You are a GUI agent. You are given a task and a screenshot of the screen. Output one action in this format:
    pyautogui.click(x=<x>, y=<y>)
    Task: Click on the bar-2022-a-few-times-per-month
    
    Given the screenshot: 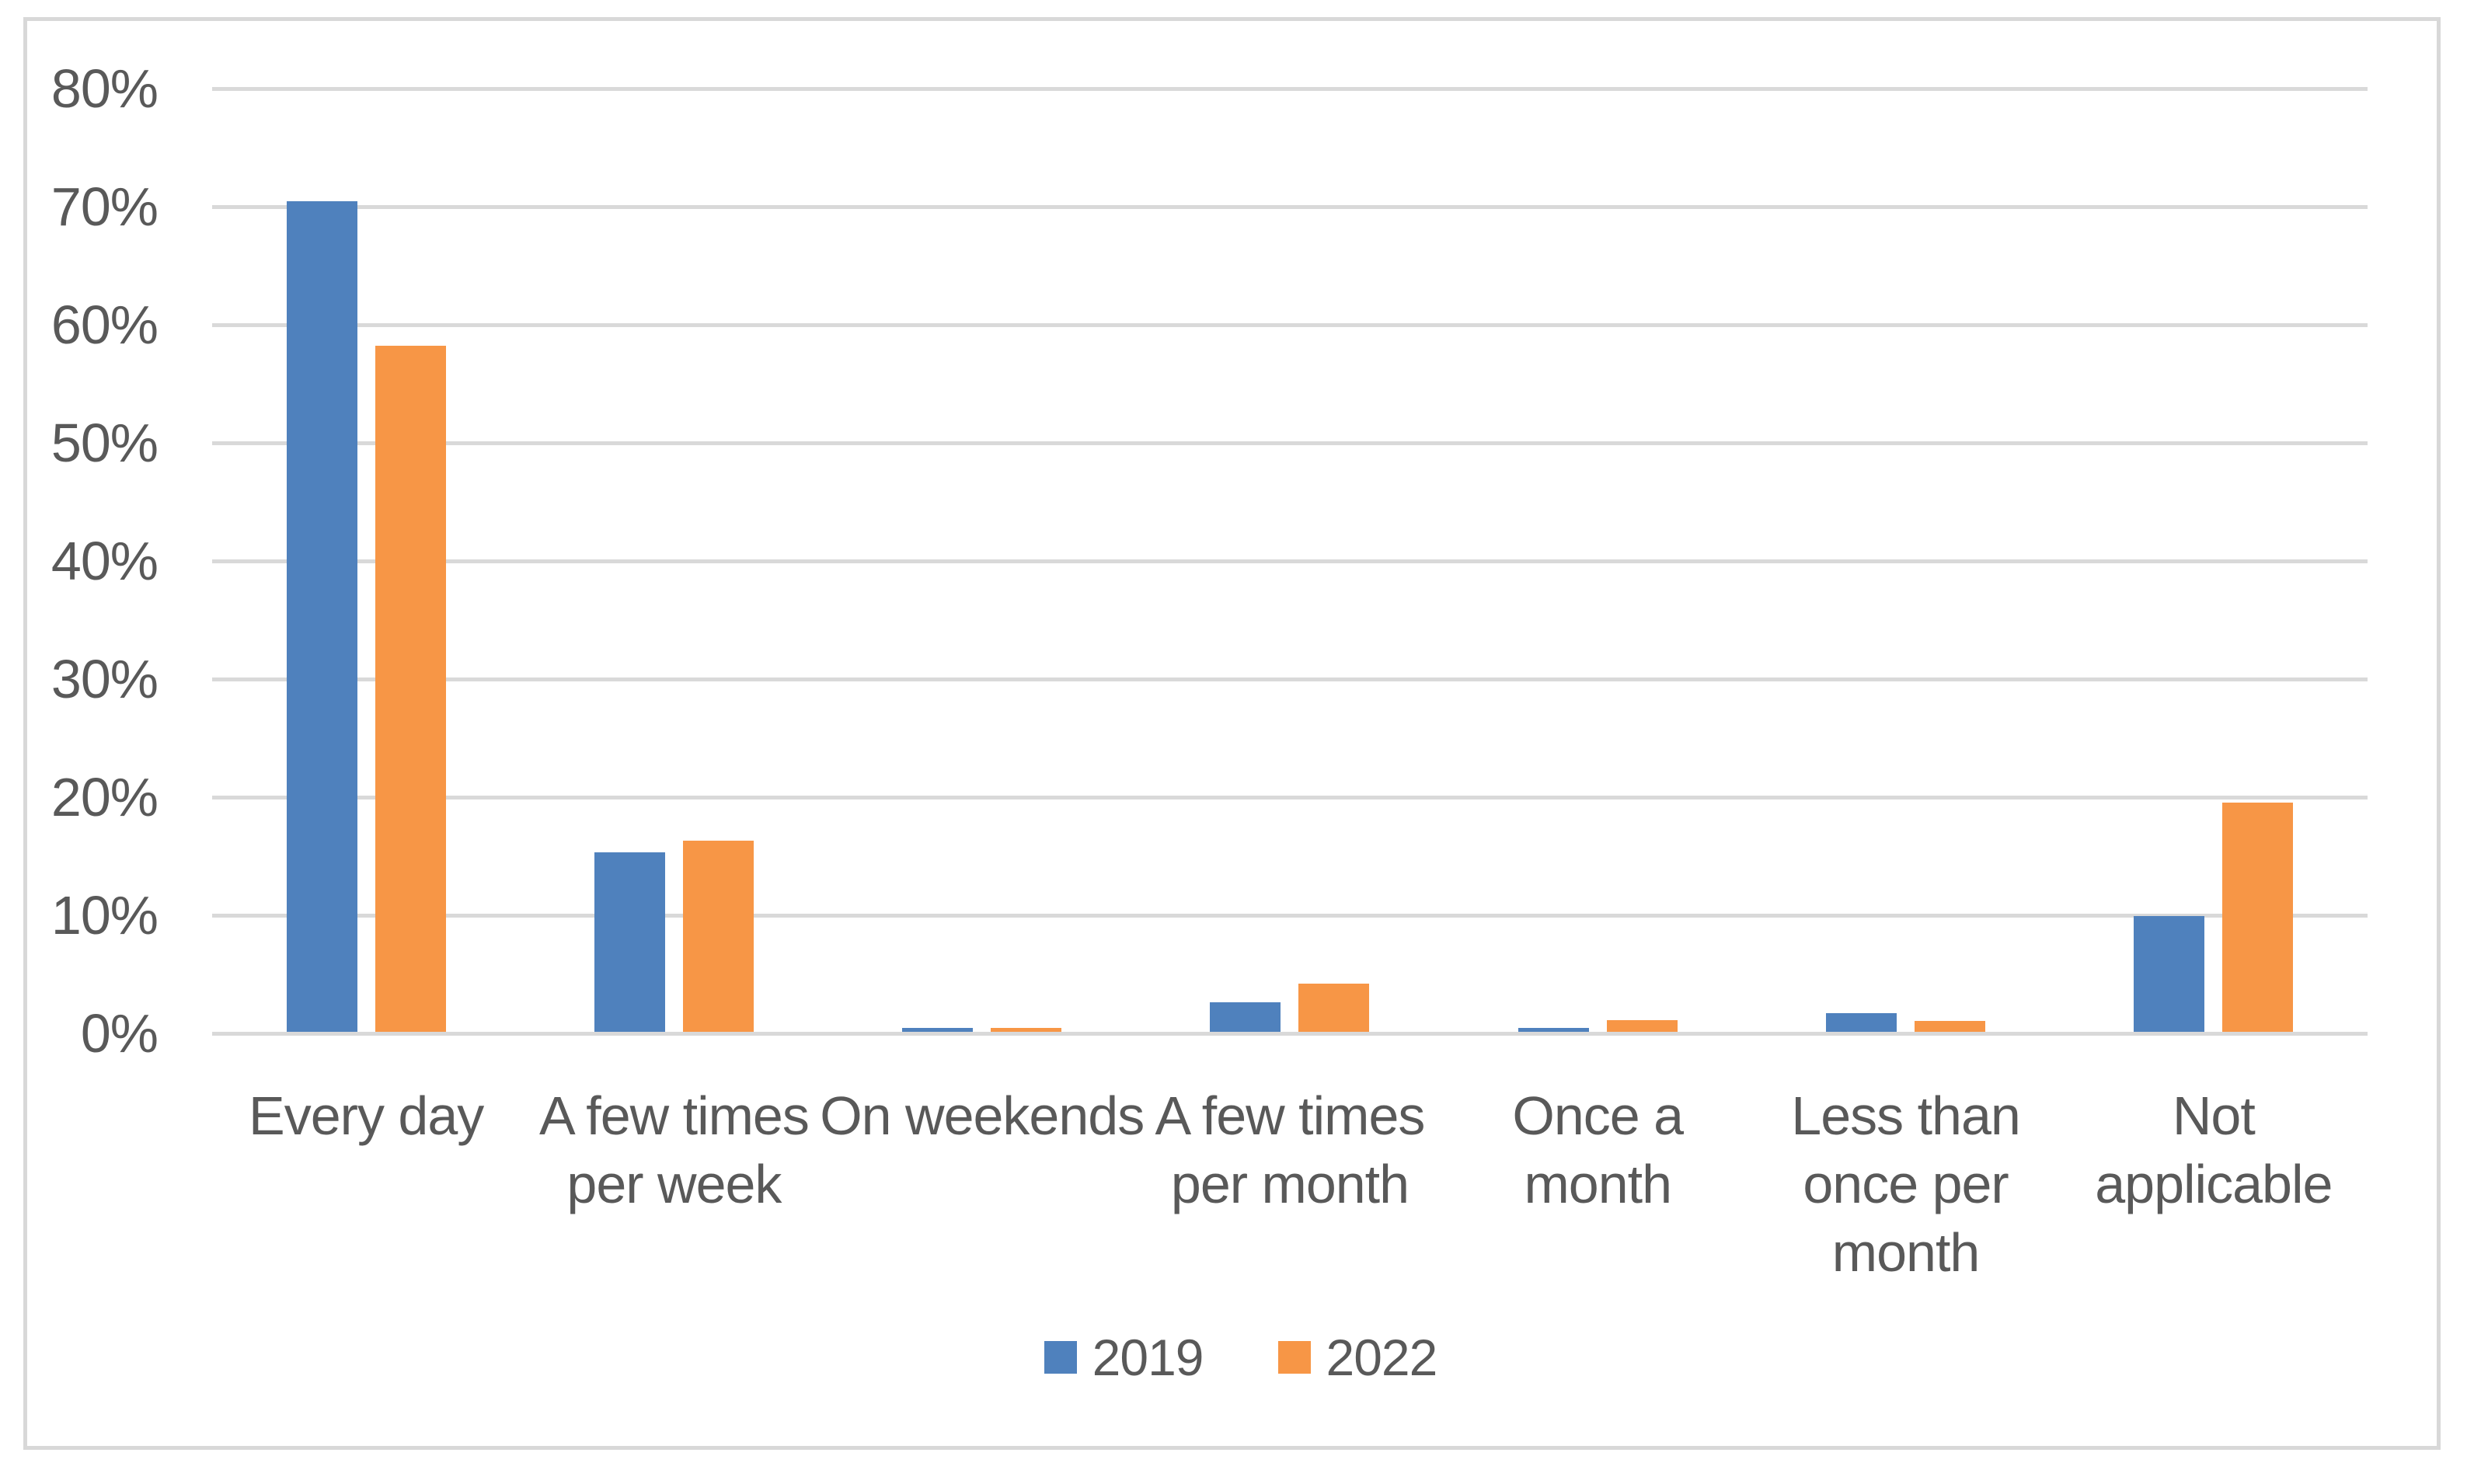 What is the action you would take?
    pyautogui.click(x=1334, y=1008)
    